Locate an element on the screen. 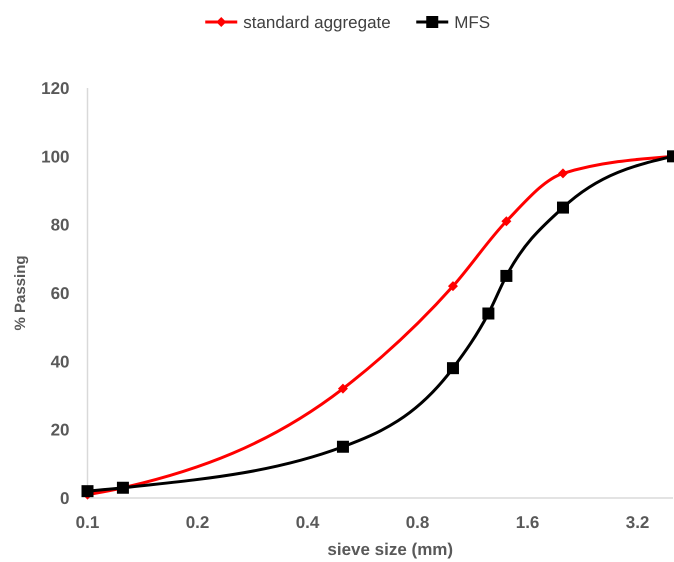  x-tick-label: 0.1 is located at coordinates (88, 522).